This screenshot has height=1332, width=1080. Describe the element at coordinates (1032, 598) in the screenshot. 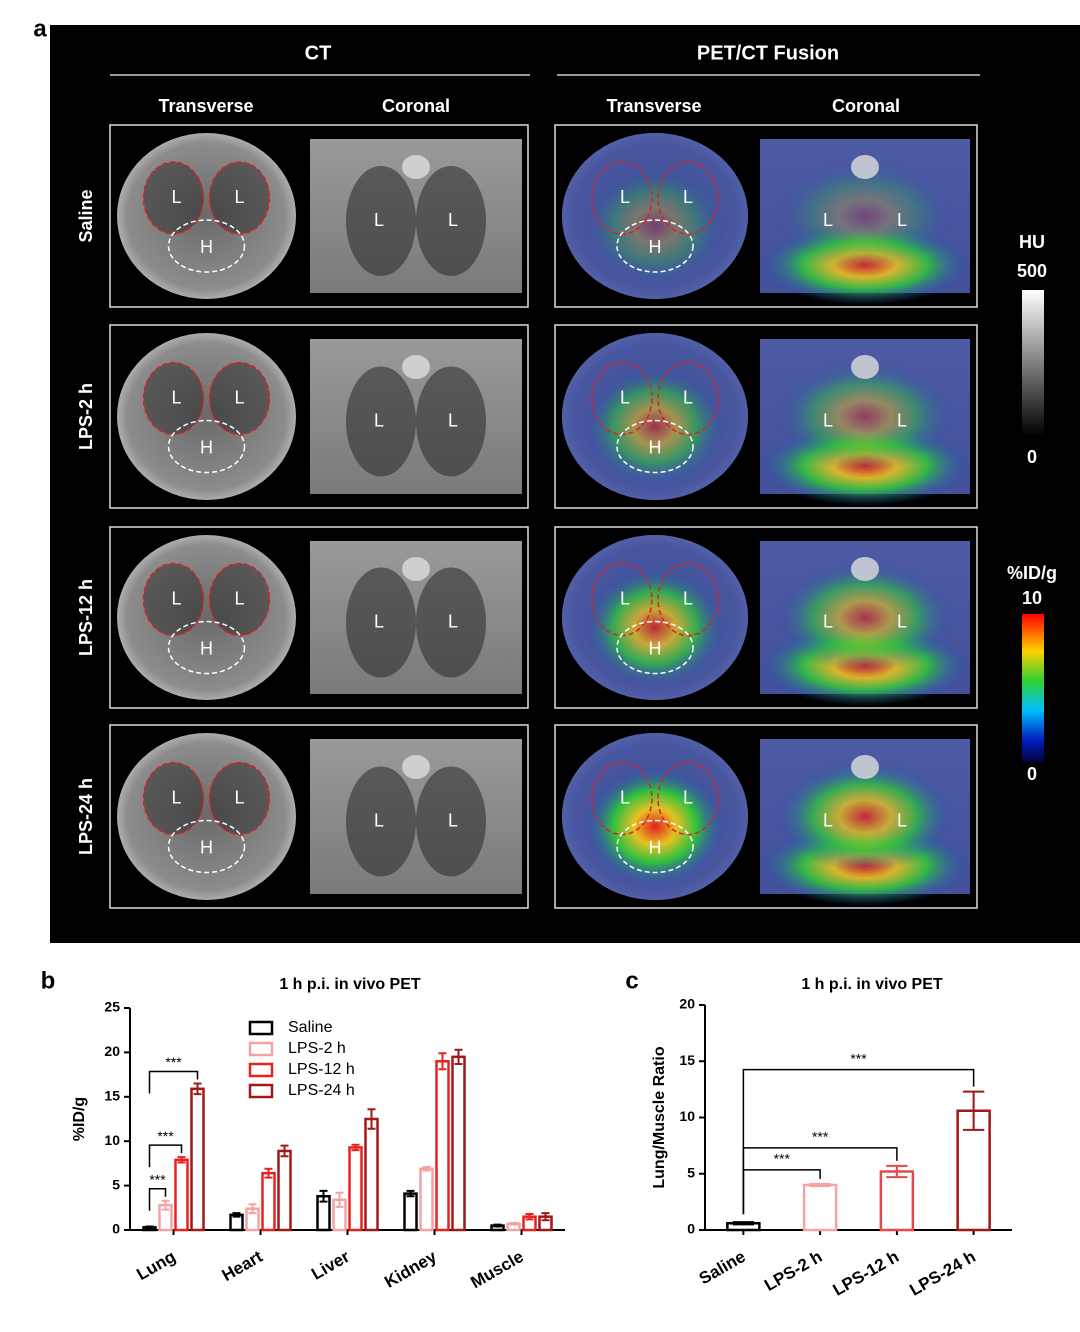

I see `colorbar-max: 10` at that location.